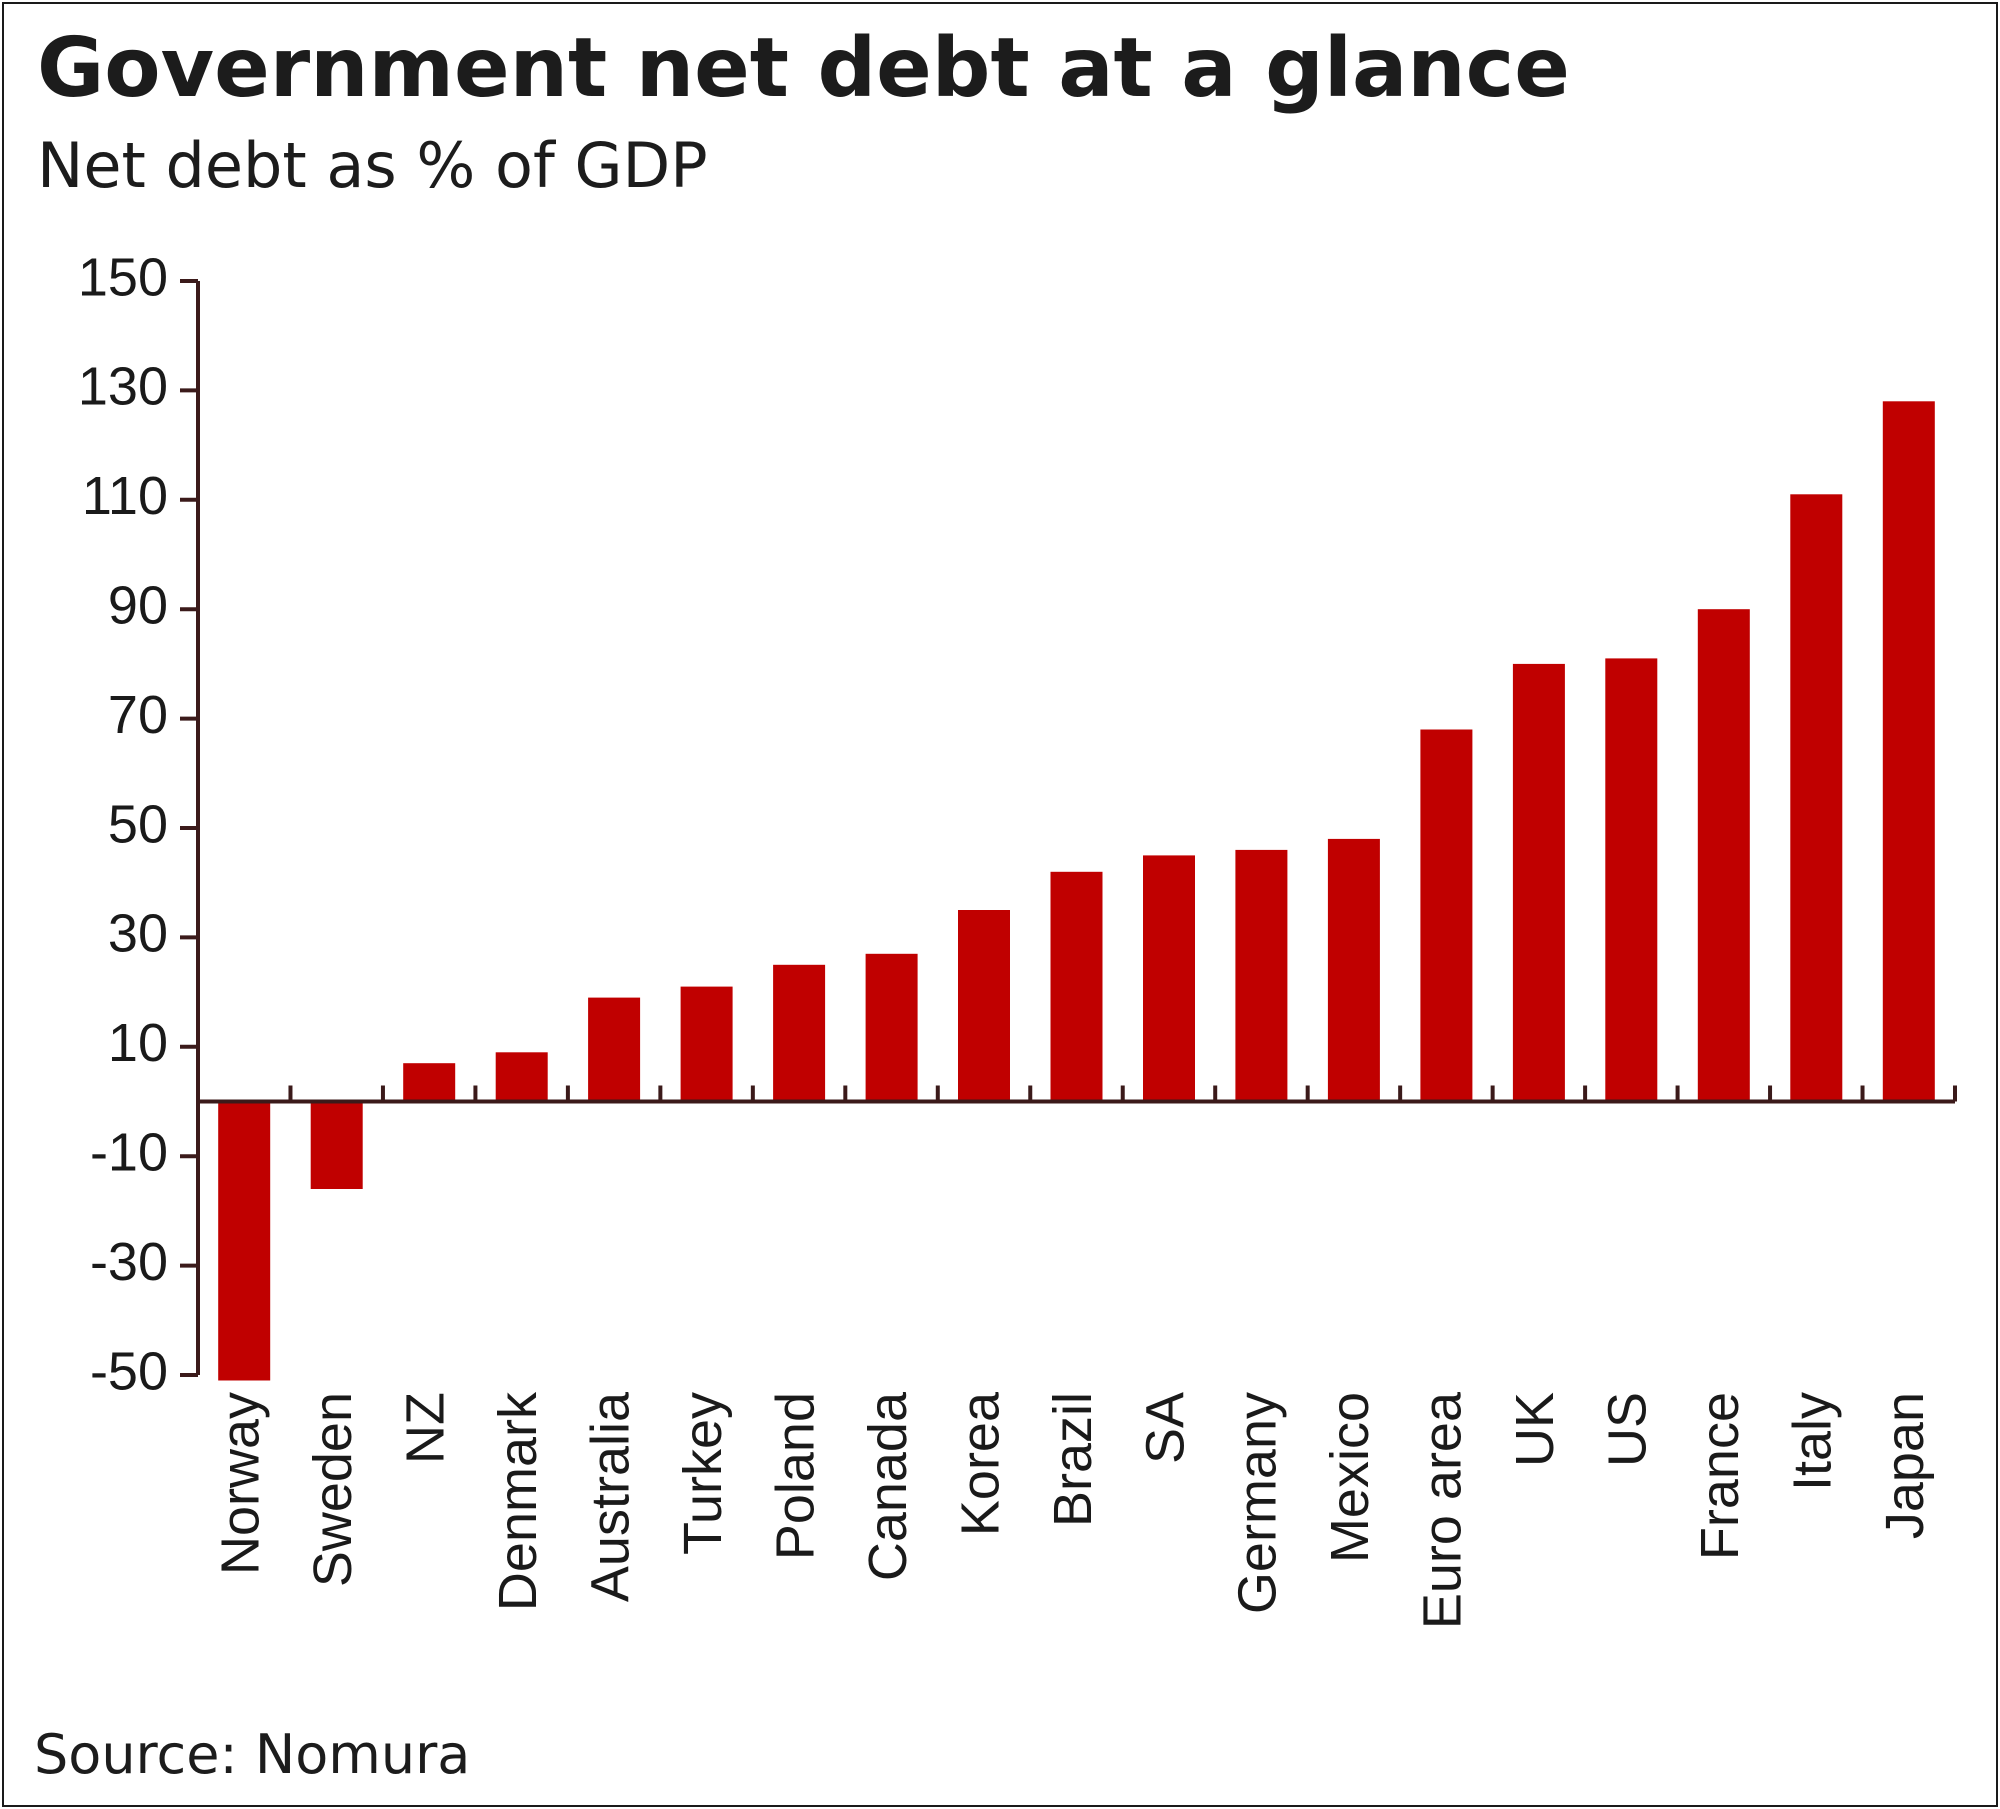  What do you see at coordinates (803, 68) in the screenshot?
I see `chart-title: Government net debt at a glance` at bounding box center [803, 68].